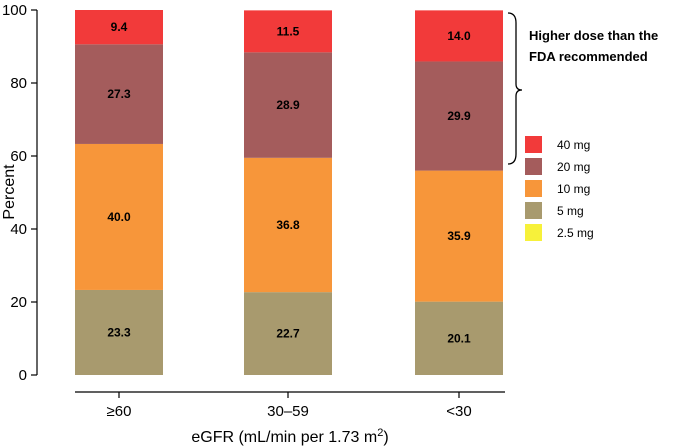 The height and width of the screenshot is (447, 688). I want to click on annotation-line-2: FDA recommended, so click(588, 56).